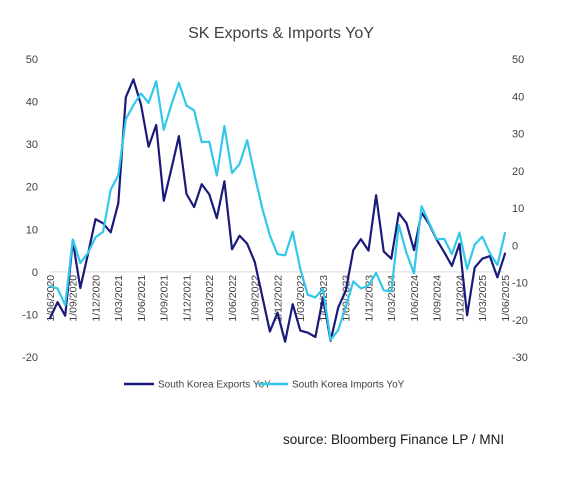 Image resolution: width=563 pixels, height=494 pixels. What do you see at coordinates (392, 298) in the screenshot?
I see `x-tick-label: 1/03/2024` at bounding box center [392, 298].